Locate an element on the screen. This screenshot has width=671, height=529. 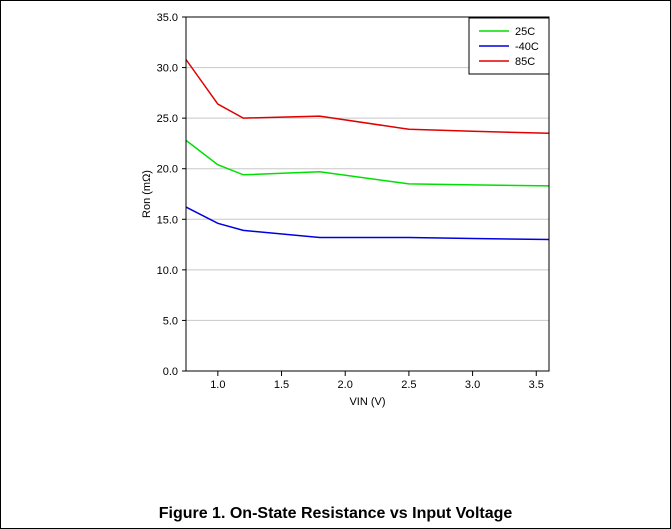
x-tick-label: 1.5 is located at coordinates (281, 385).